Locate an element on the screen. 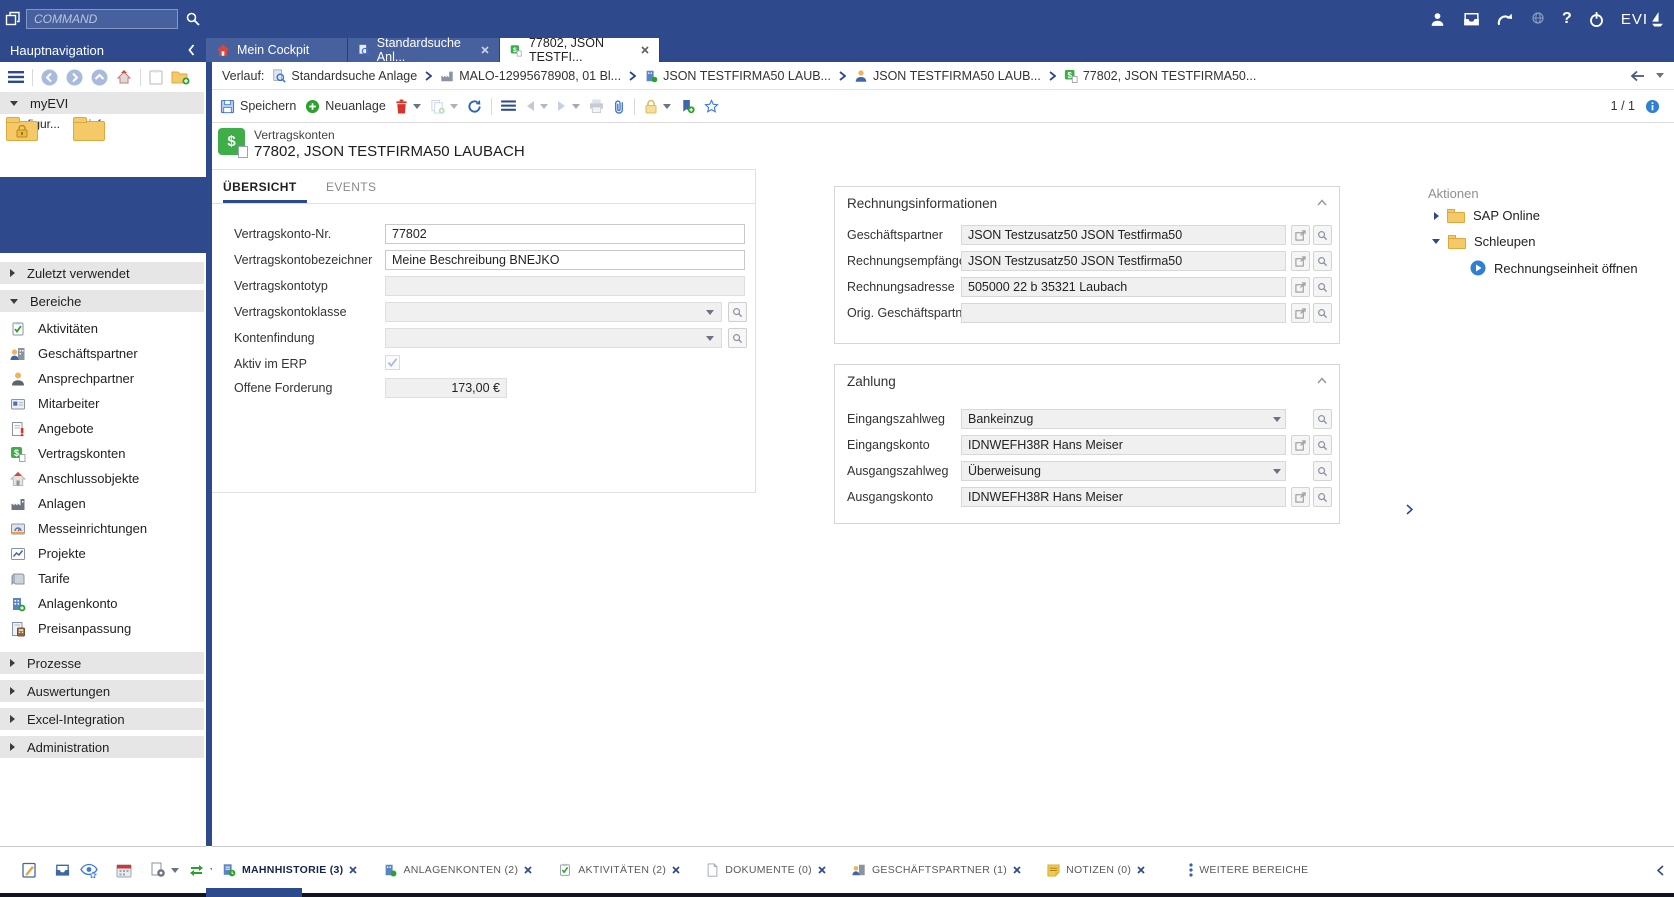 The image size is (1674, 897). print-button is located at coordinates (596, 106).